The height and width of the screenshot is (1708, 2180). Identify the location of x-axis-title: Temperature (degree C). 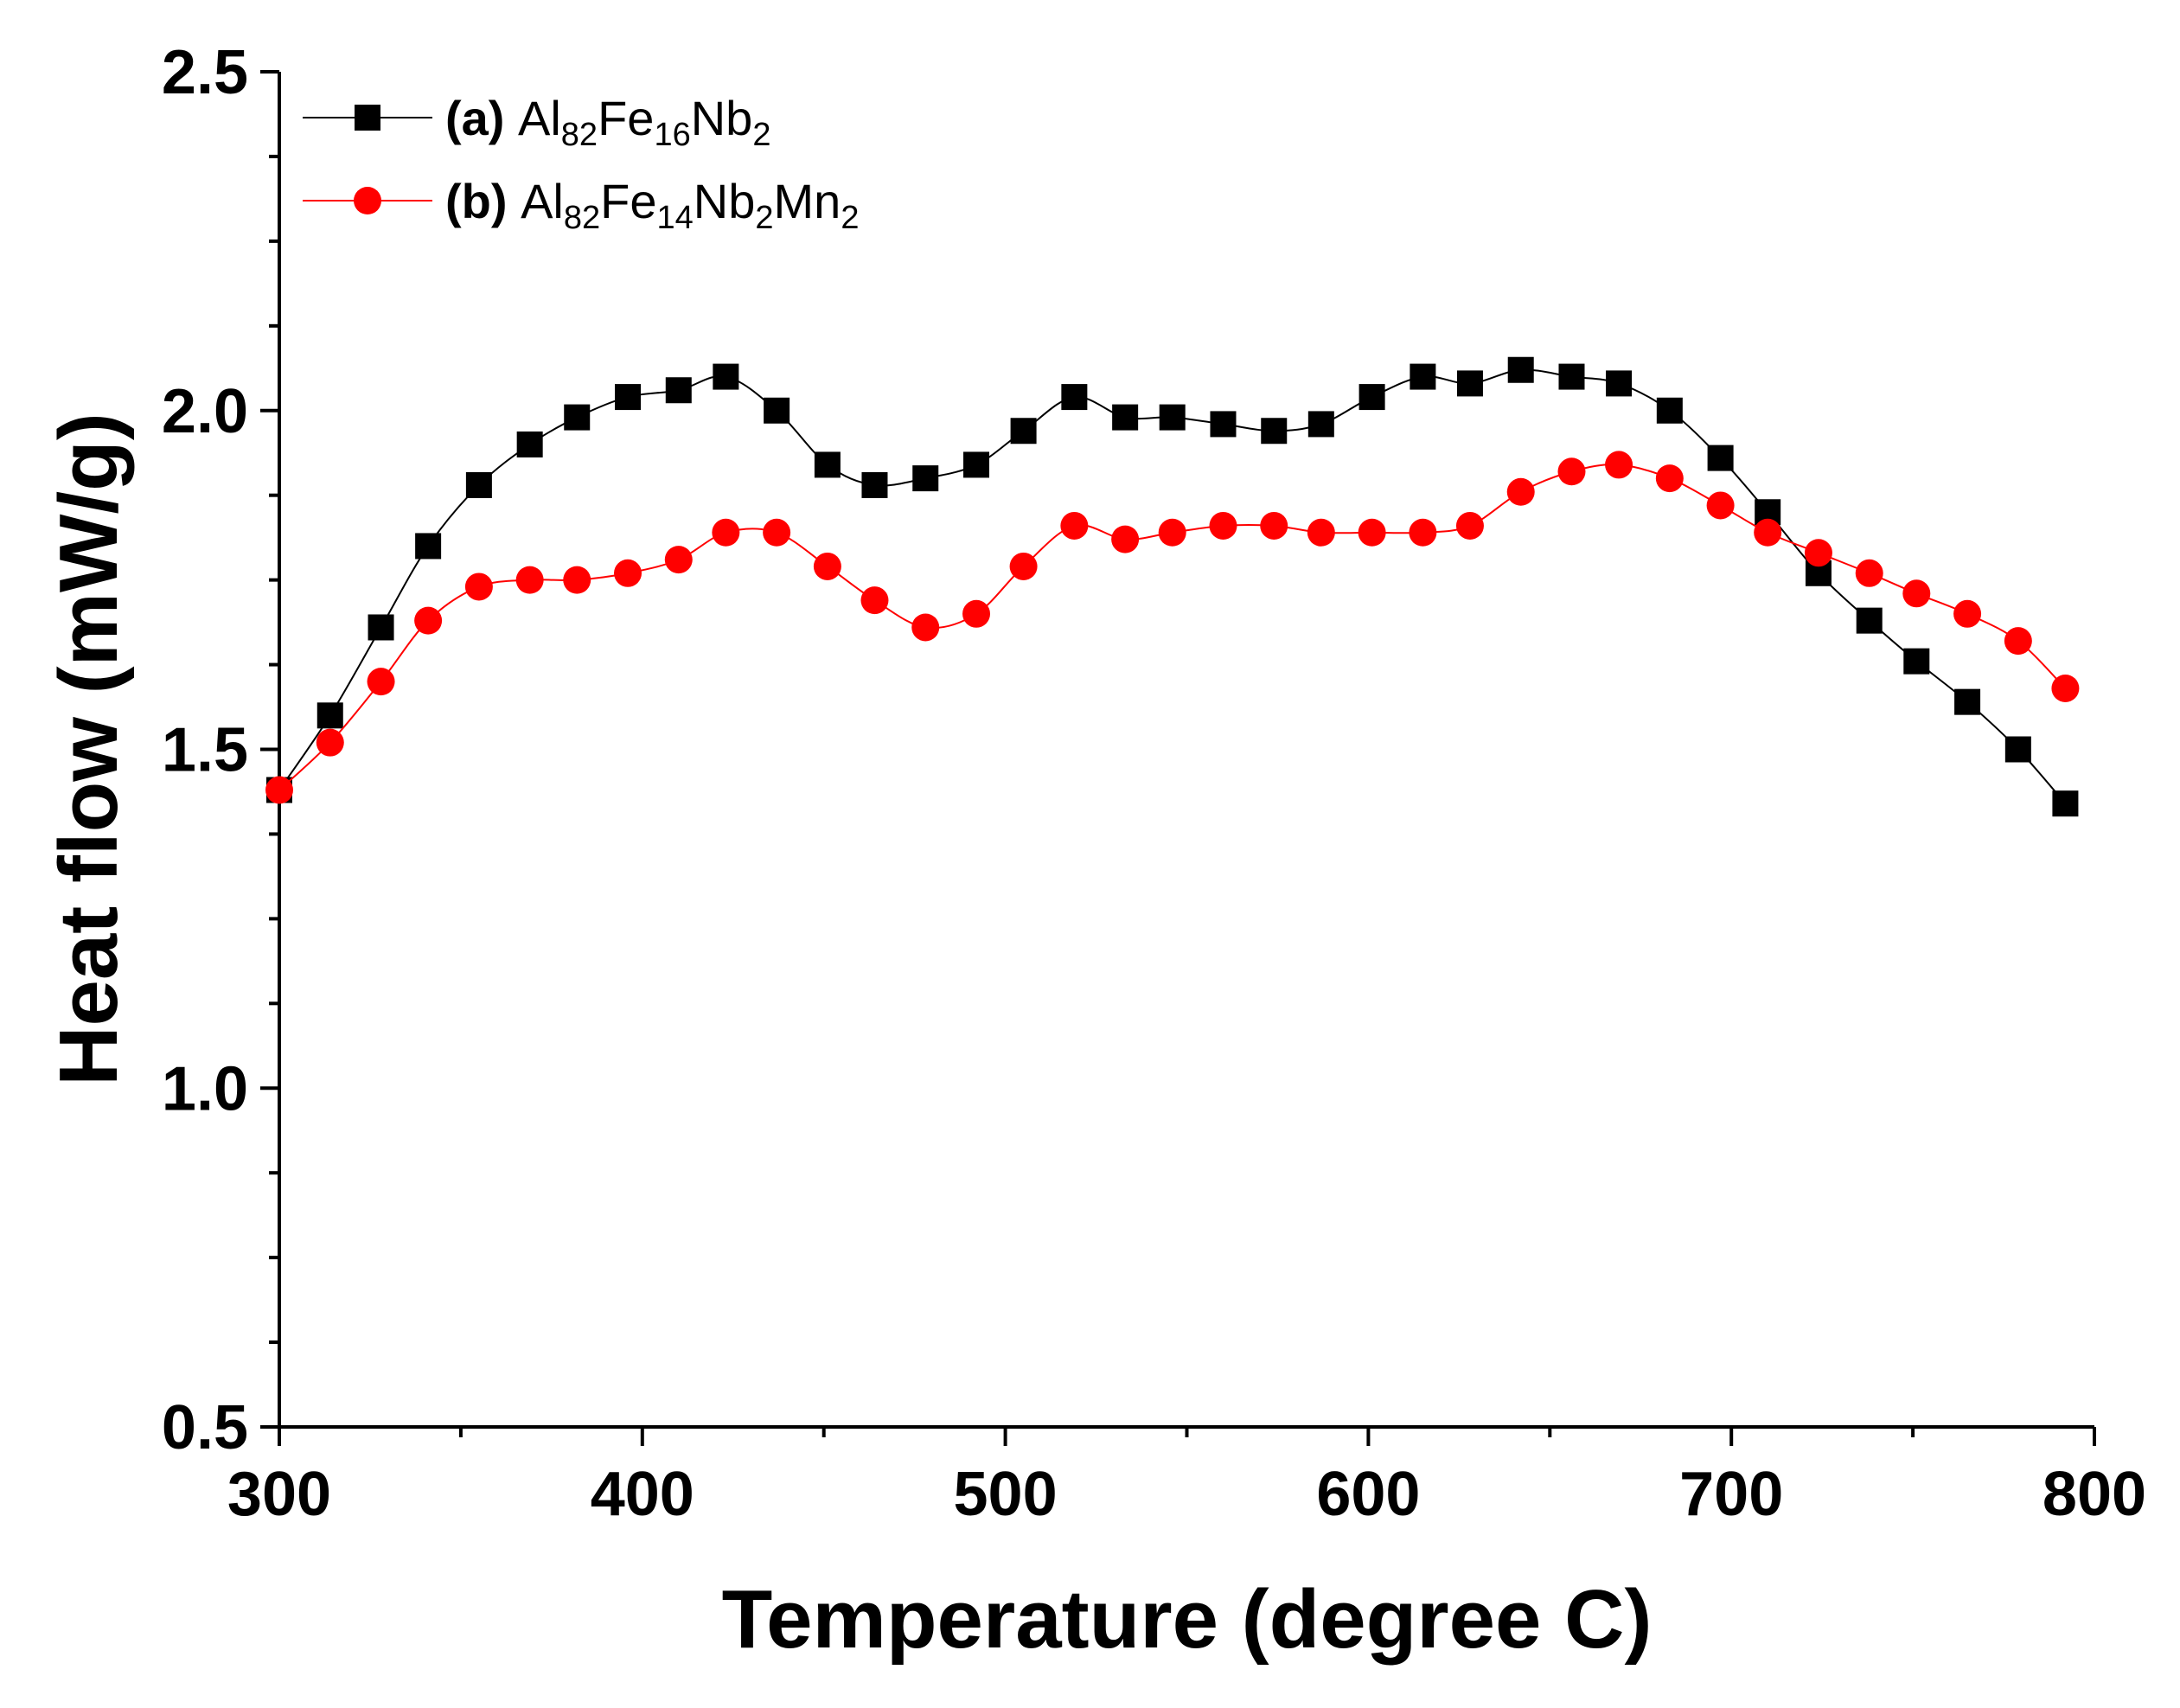
(1187, 1619).